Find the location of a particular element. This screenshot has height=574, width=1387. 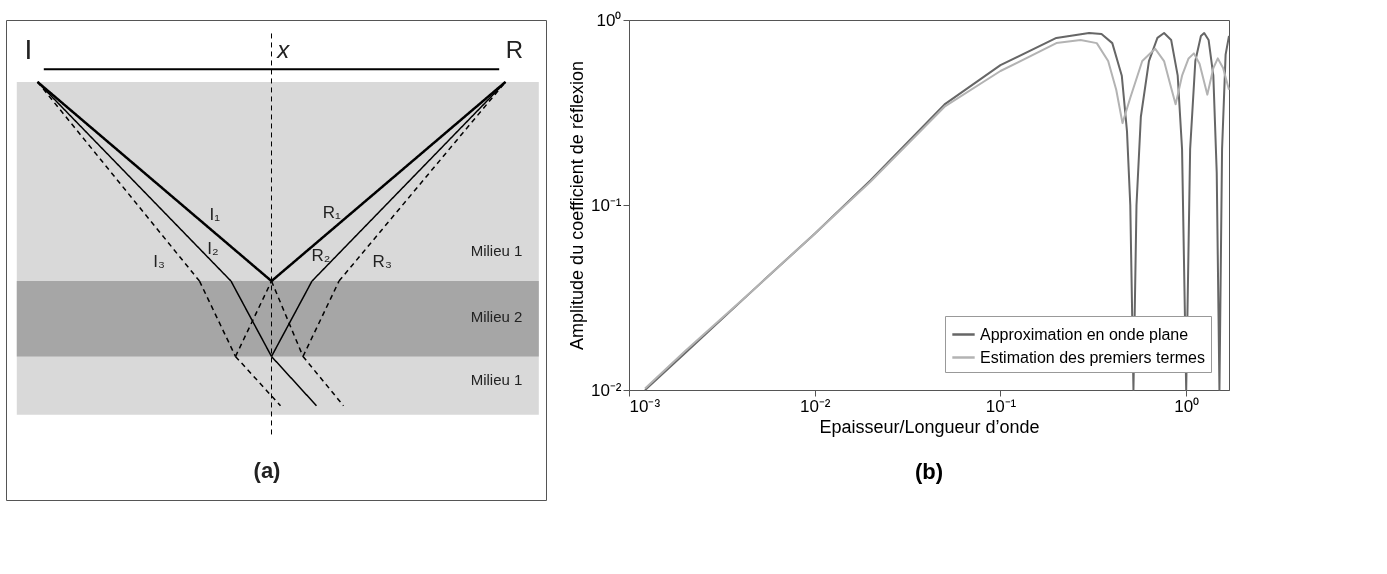

text: R is located at coordinates (514, 50).